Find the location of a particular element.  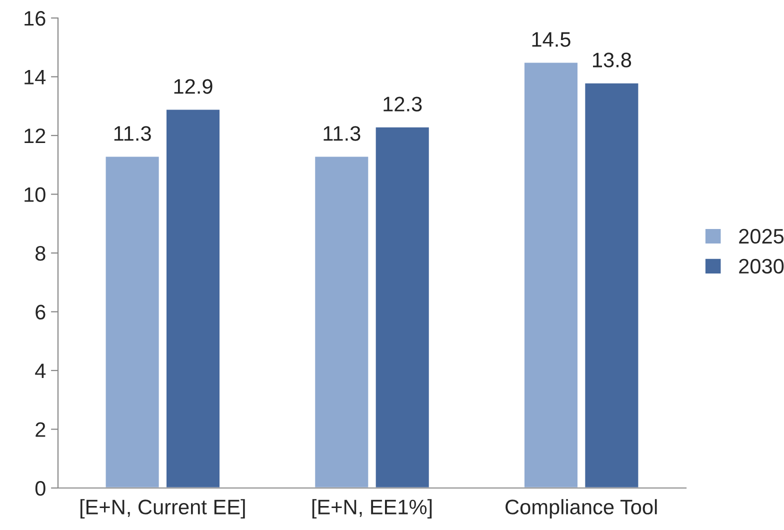

y-tick-label: 6 is located at coordinates (41, 312).